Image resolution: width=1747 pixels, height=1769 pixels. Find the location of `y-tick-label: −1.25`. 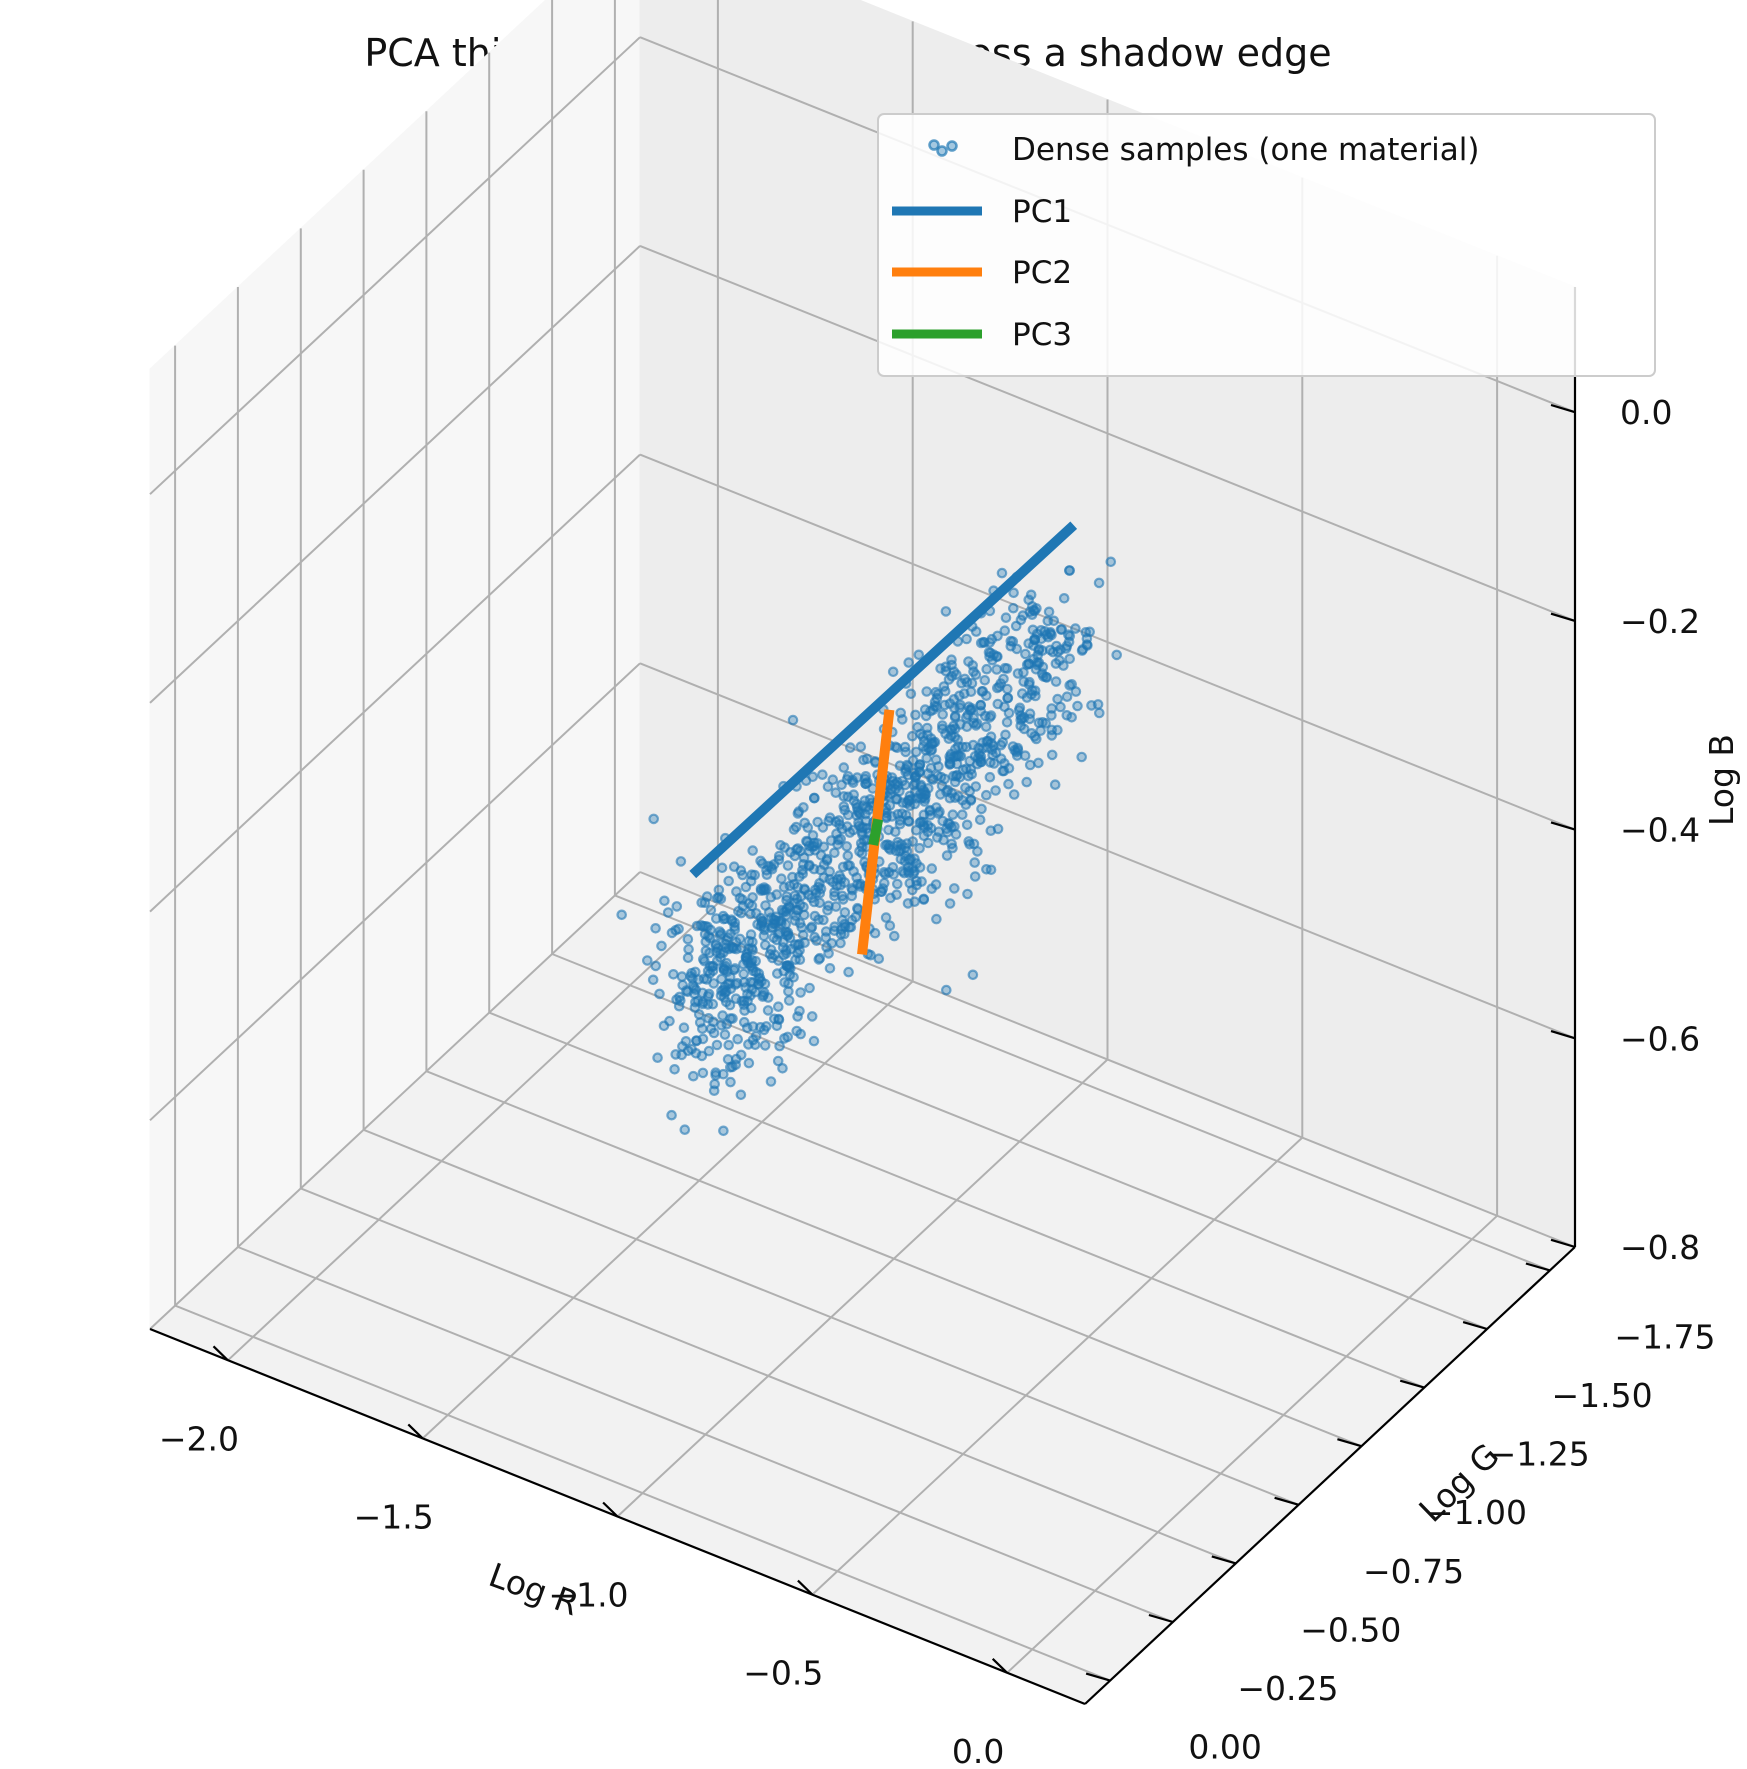

y-tick-label: −1.25 is located at coordinates (1539, 1454).